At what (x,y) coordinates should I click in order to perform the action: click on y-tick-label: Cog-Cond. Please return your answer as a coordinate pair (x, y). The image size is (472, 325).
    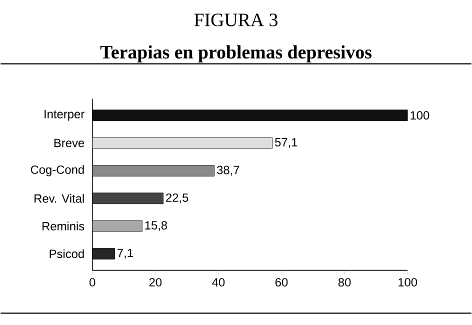
    Looking at the image, I should click on (57, 170).